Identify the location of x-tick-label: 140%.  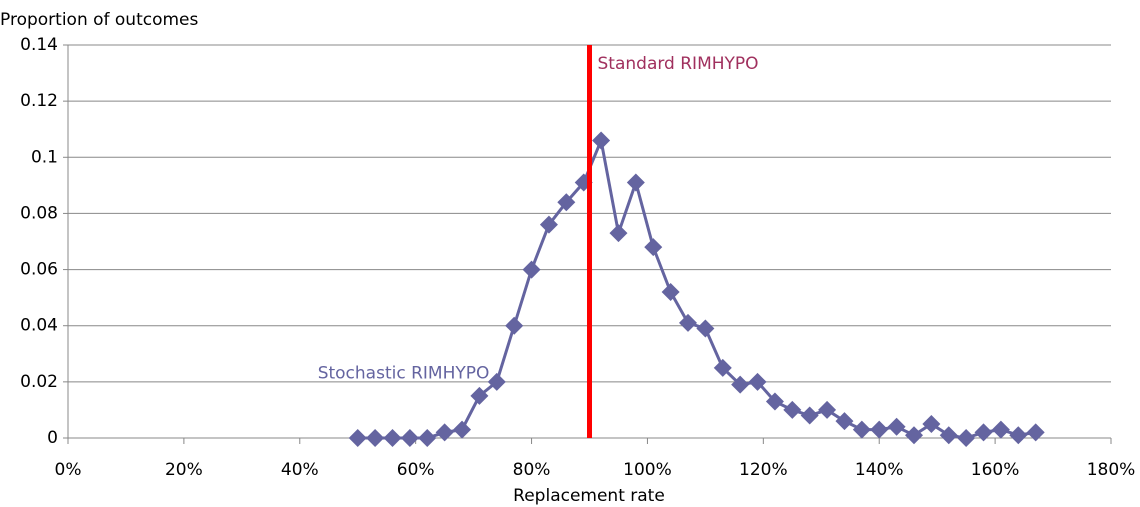
(879, 470).